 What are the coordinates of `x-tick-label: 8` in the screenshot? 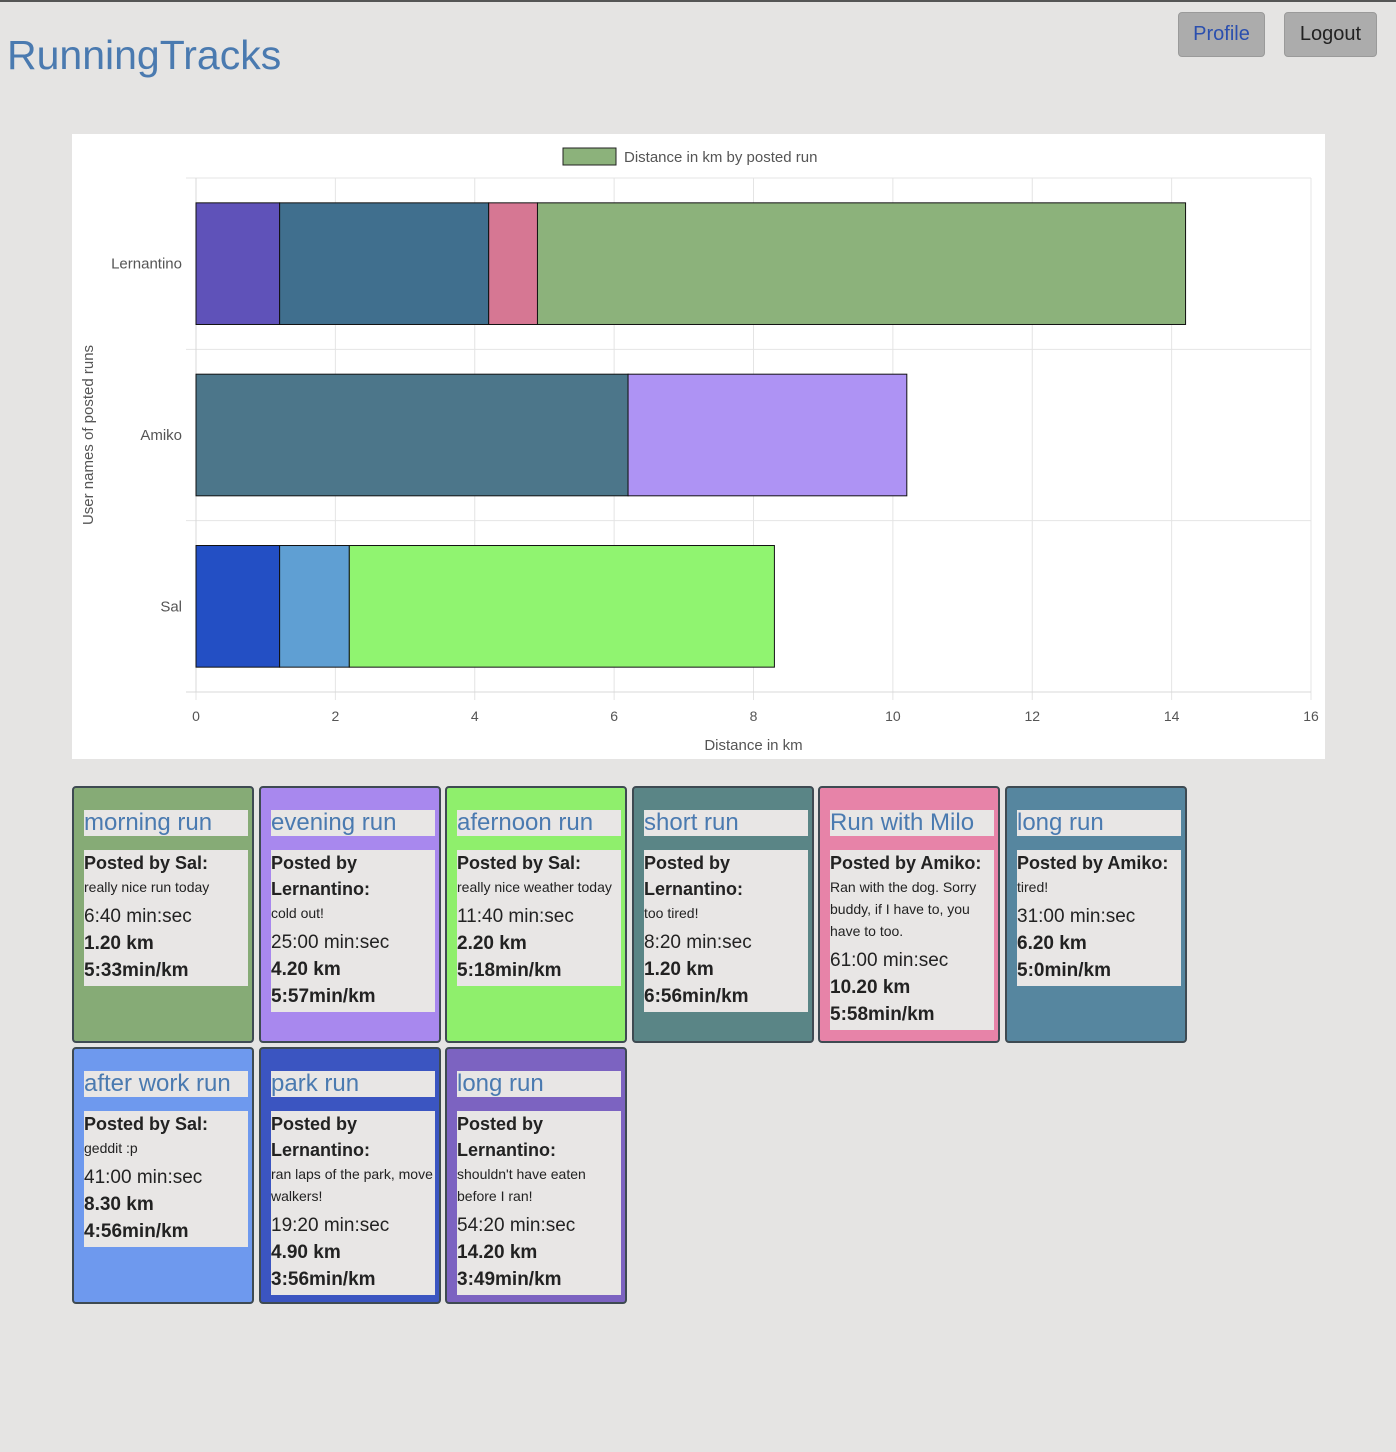 It's located at (754, 716).